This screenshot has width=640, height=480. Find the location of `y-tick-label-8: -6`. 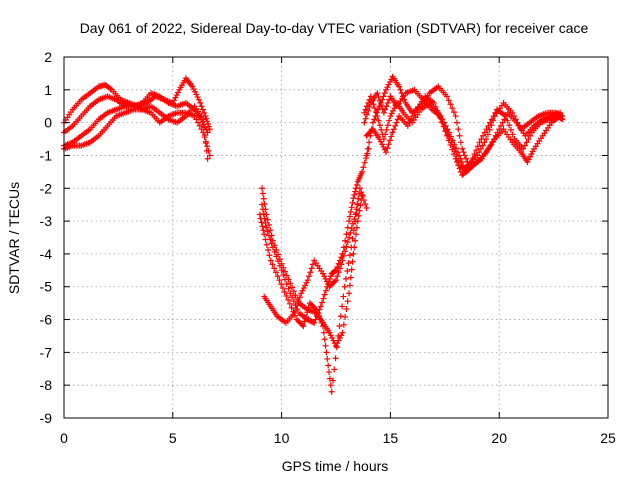

y-tick-label-8: -6 is located at coordinates (46, 320).